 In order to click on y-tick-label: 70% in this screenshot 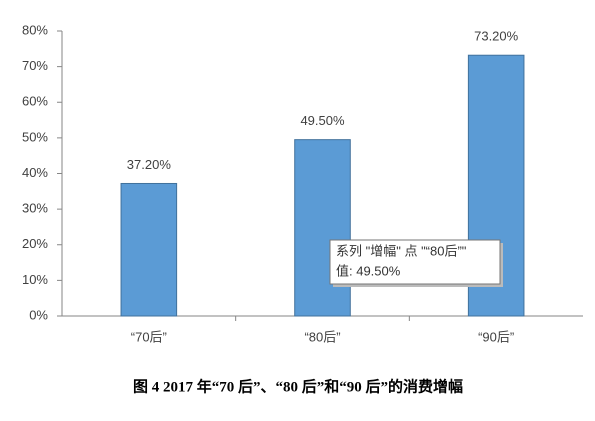, I will do `click(35, 65)`.